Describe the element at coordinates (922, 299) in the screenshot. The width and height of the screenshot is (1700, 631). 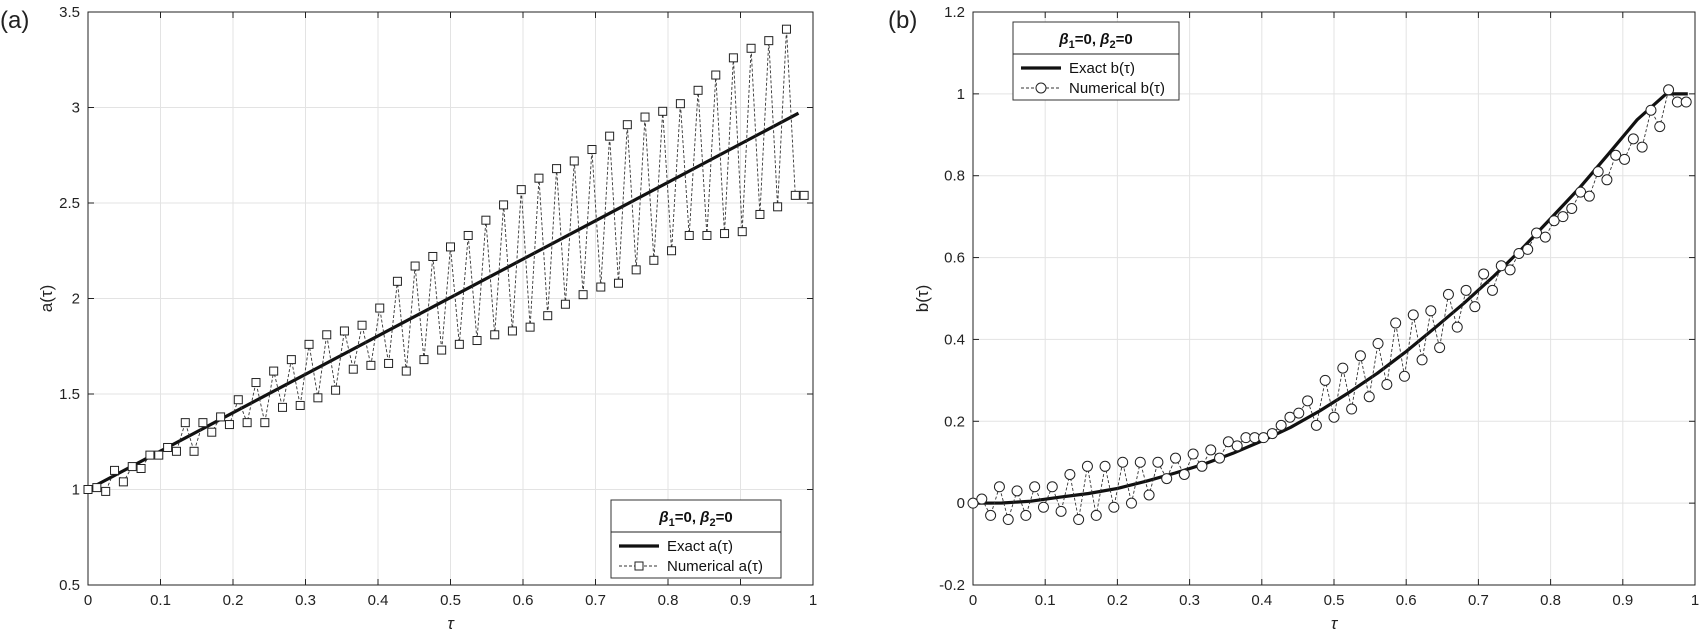
I see `y-axis-label: b(τ)` at that location.